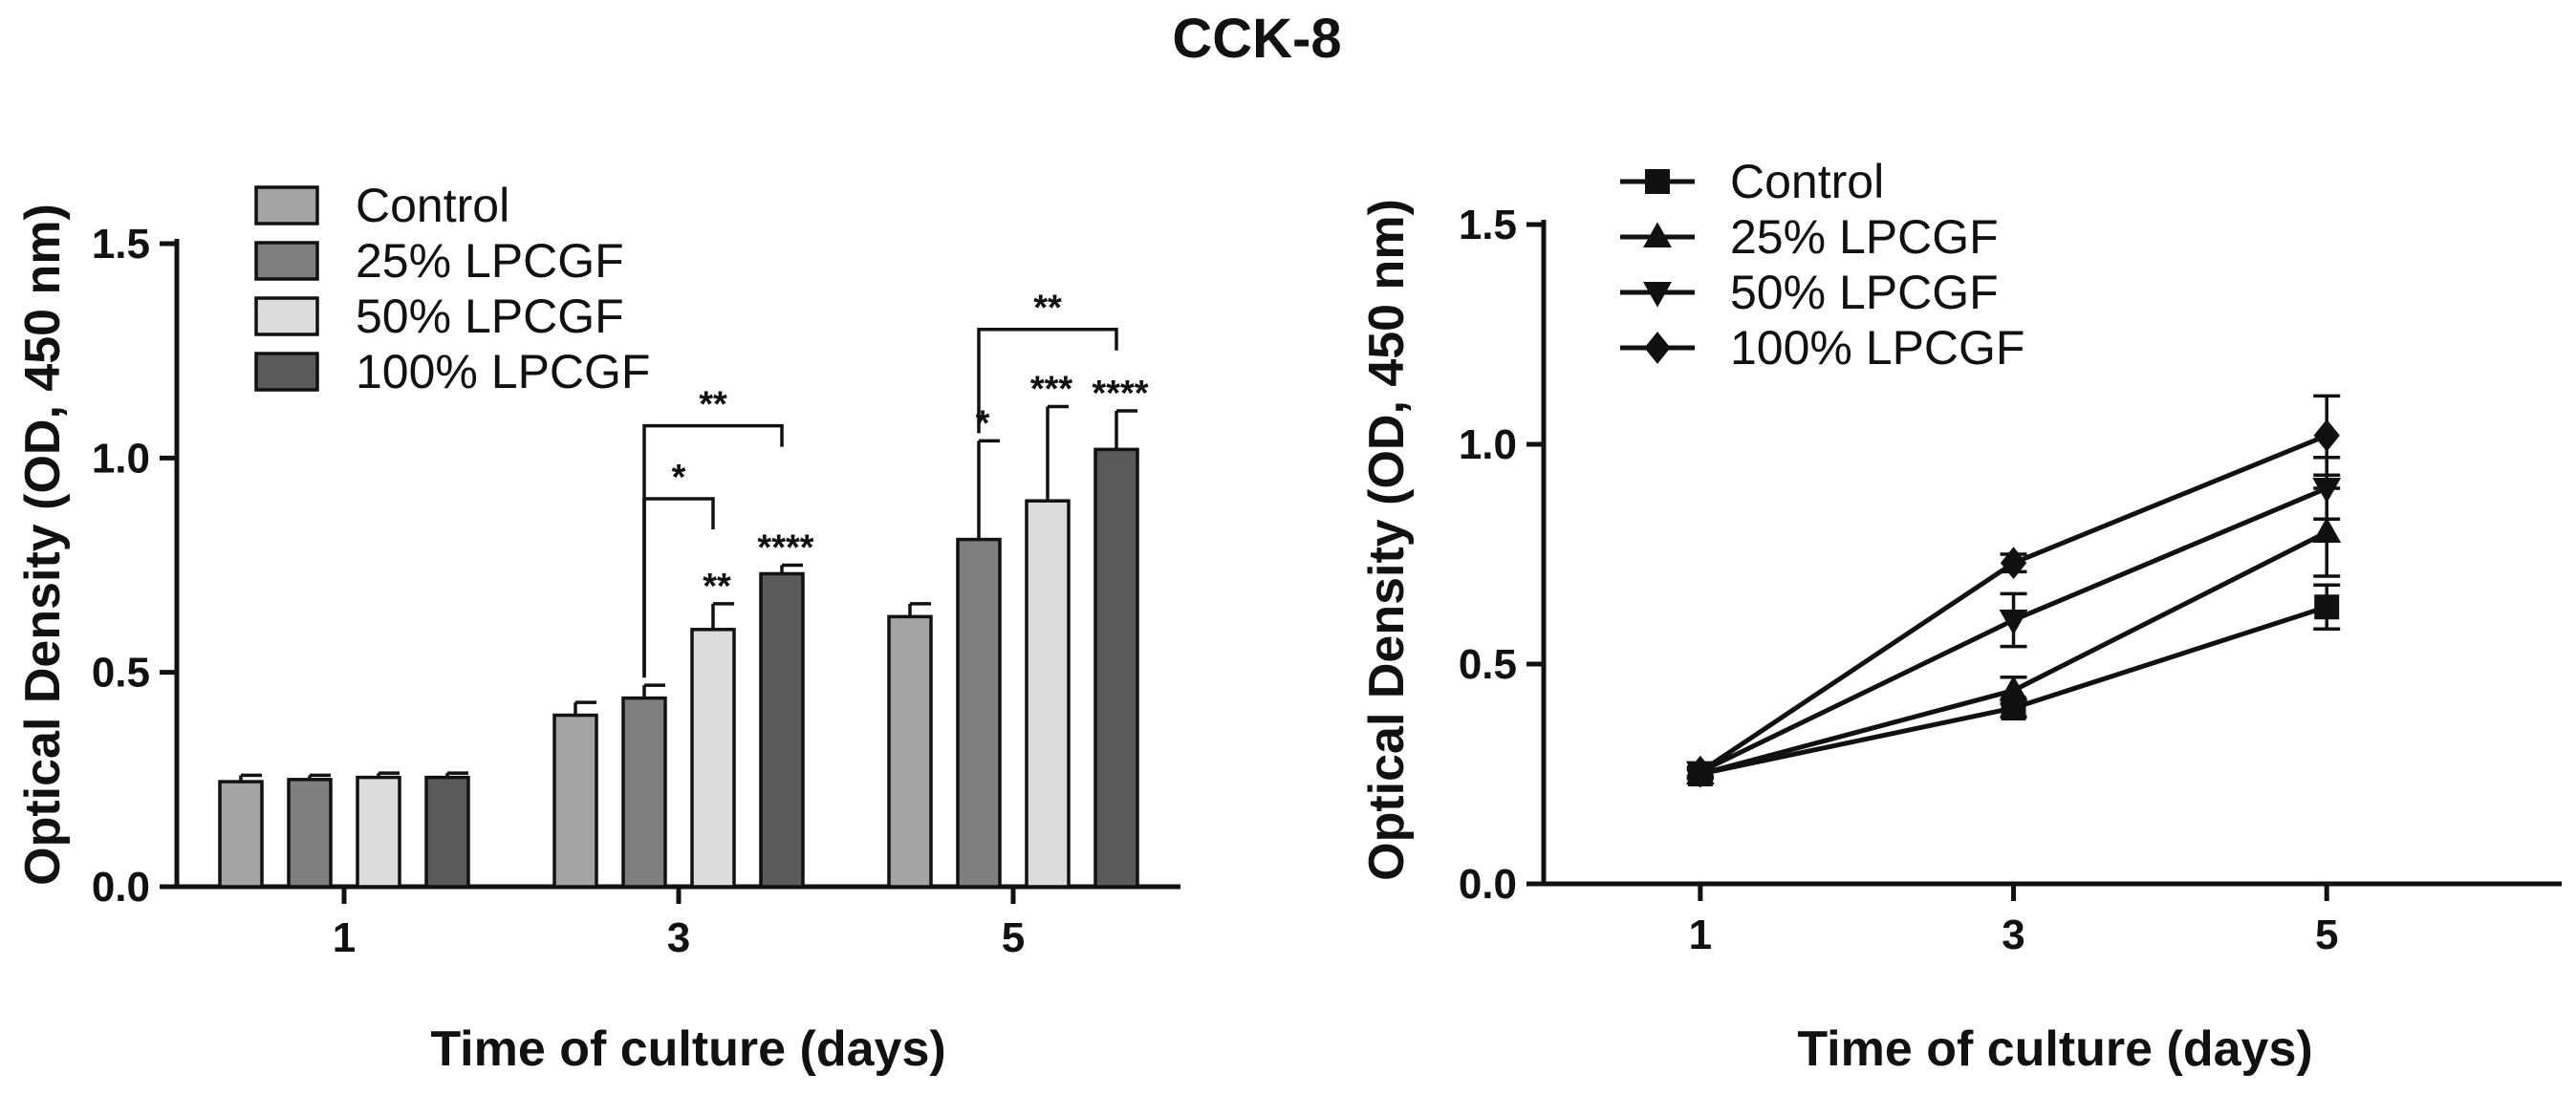 The height and width of the screenshot is (1095, 2576). Describe the element at coordinates (1014, 937) in the screenshot. I see `bar-x-tick-label: 5` at that location.